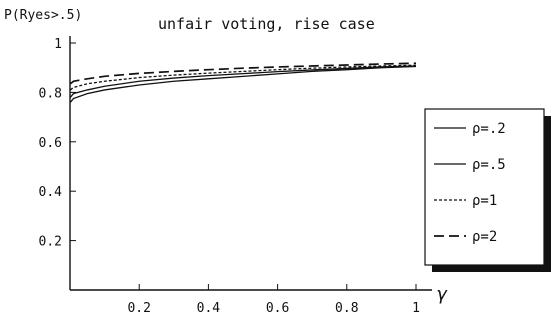  I want to click on y-tick-label: 1, so click(58, 44).